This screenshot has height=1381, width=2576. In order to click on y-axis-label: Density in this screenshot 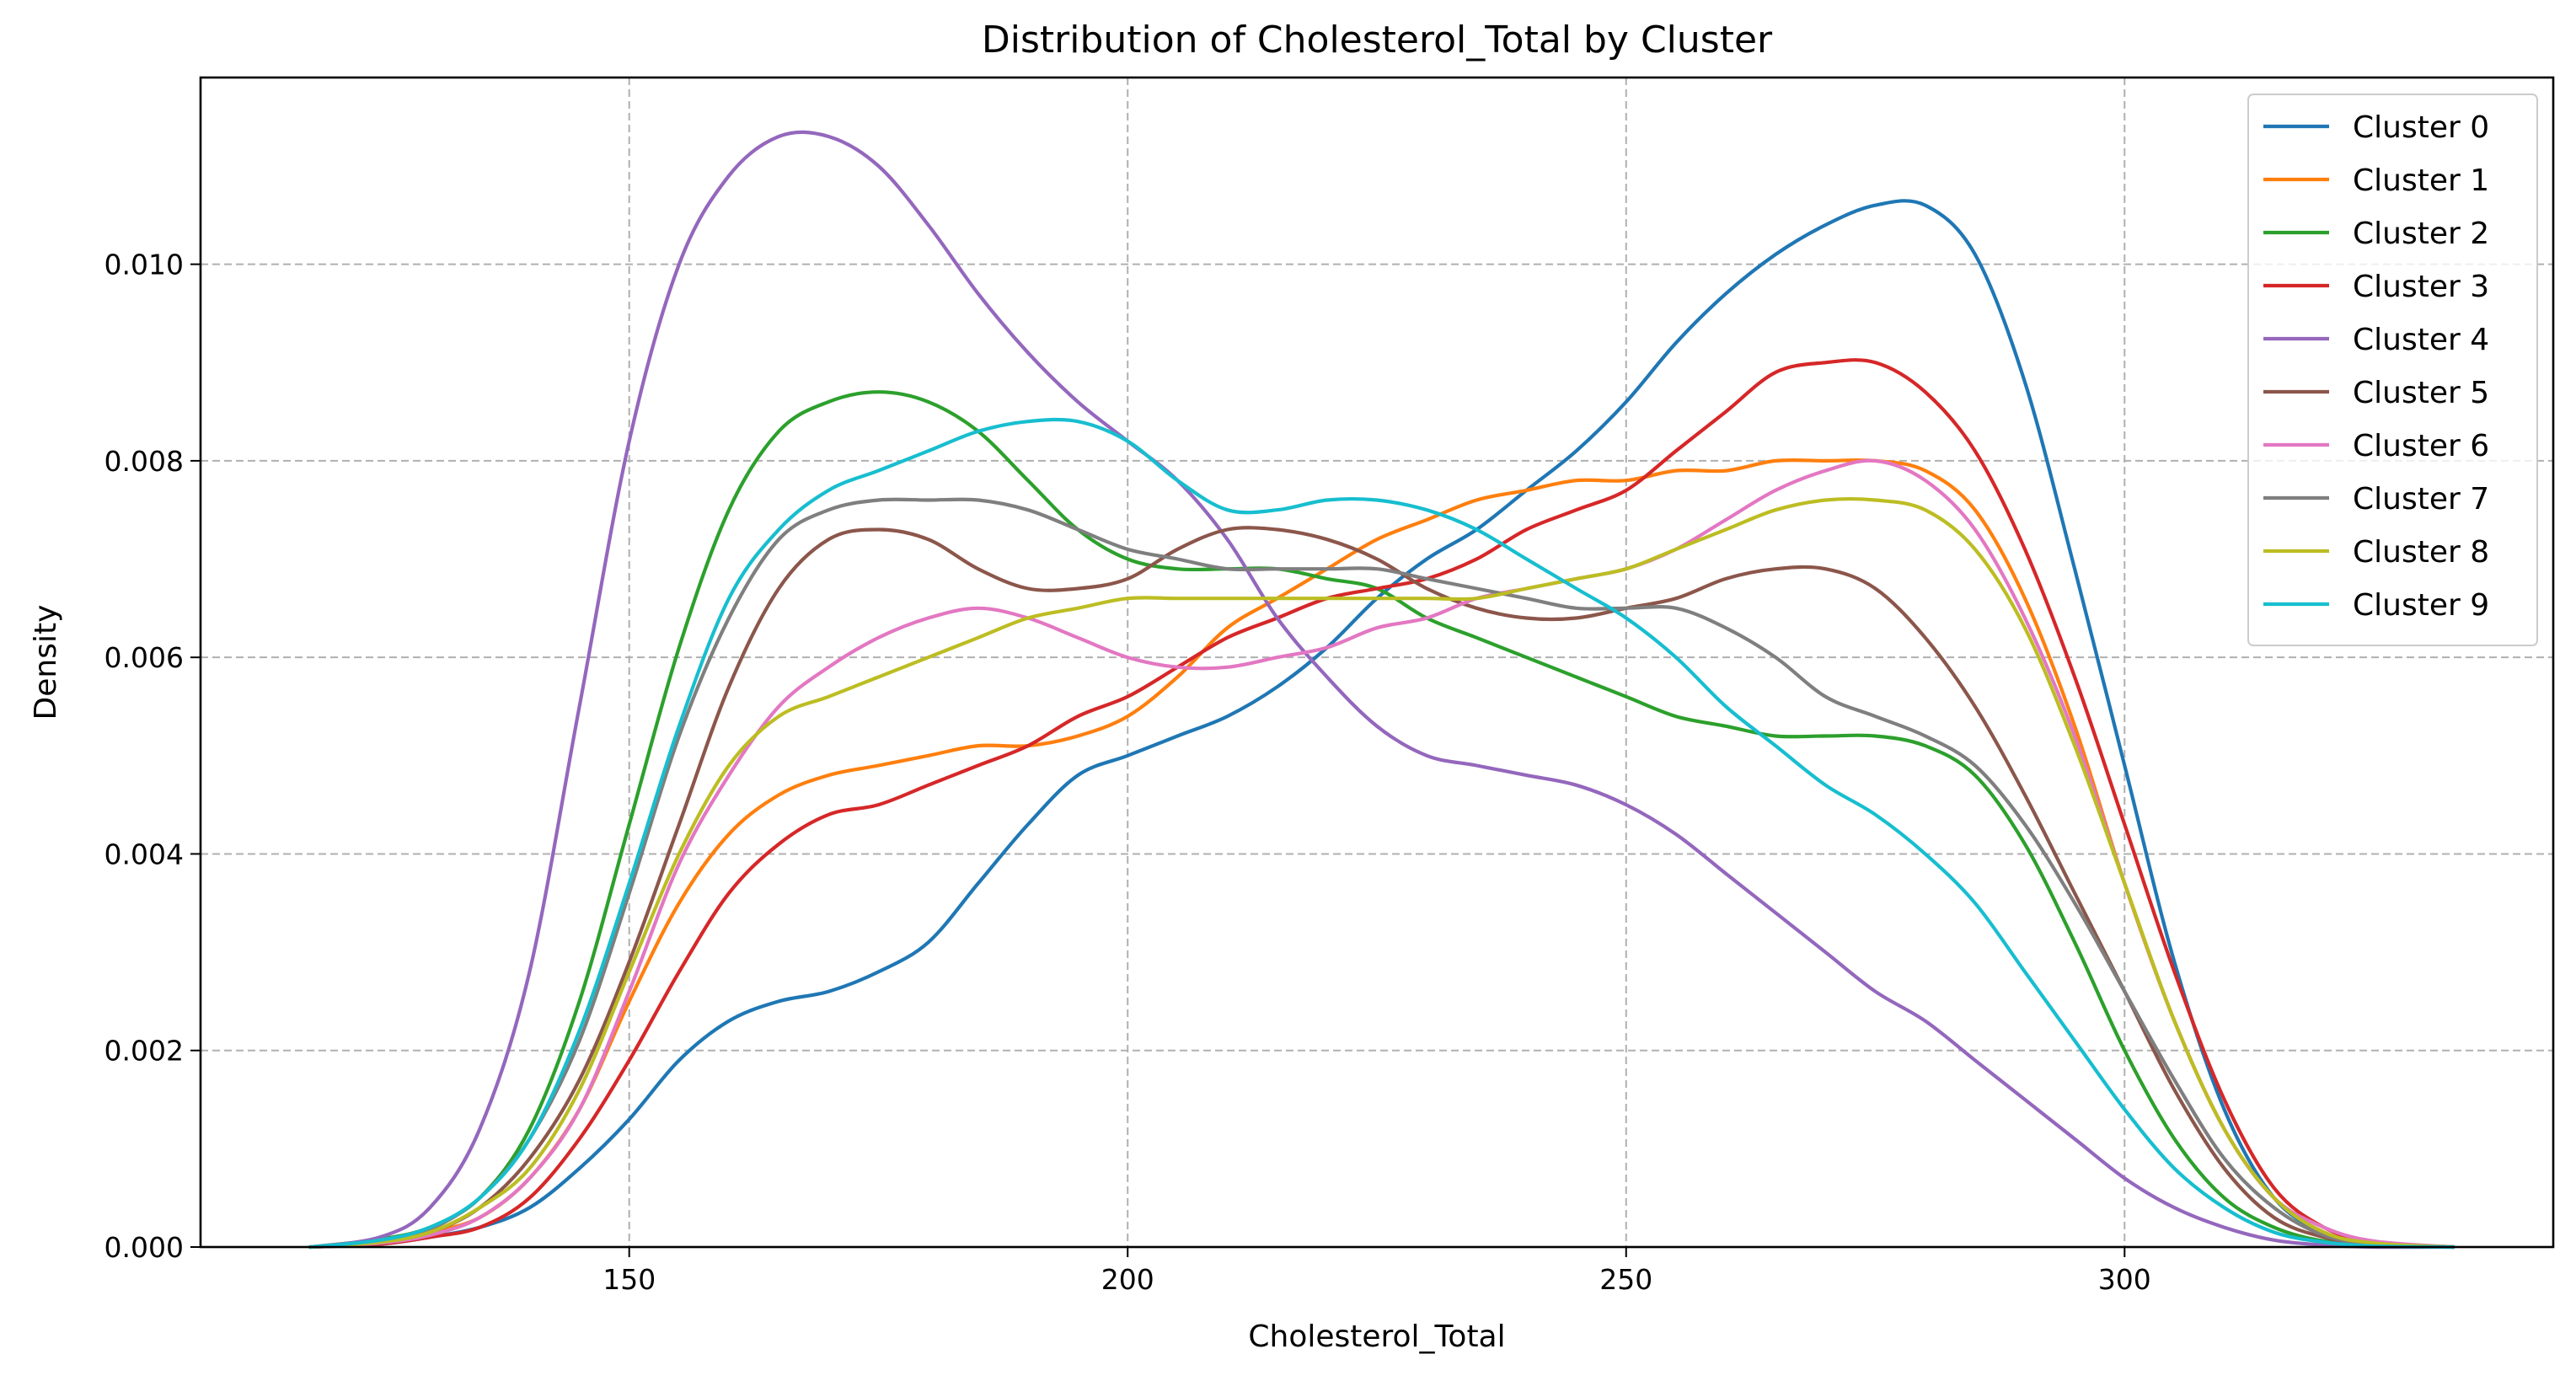, I will do `click(46, 662)`.